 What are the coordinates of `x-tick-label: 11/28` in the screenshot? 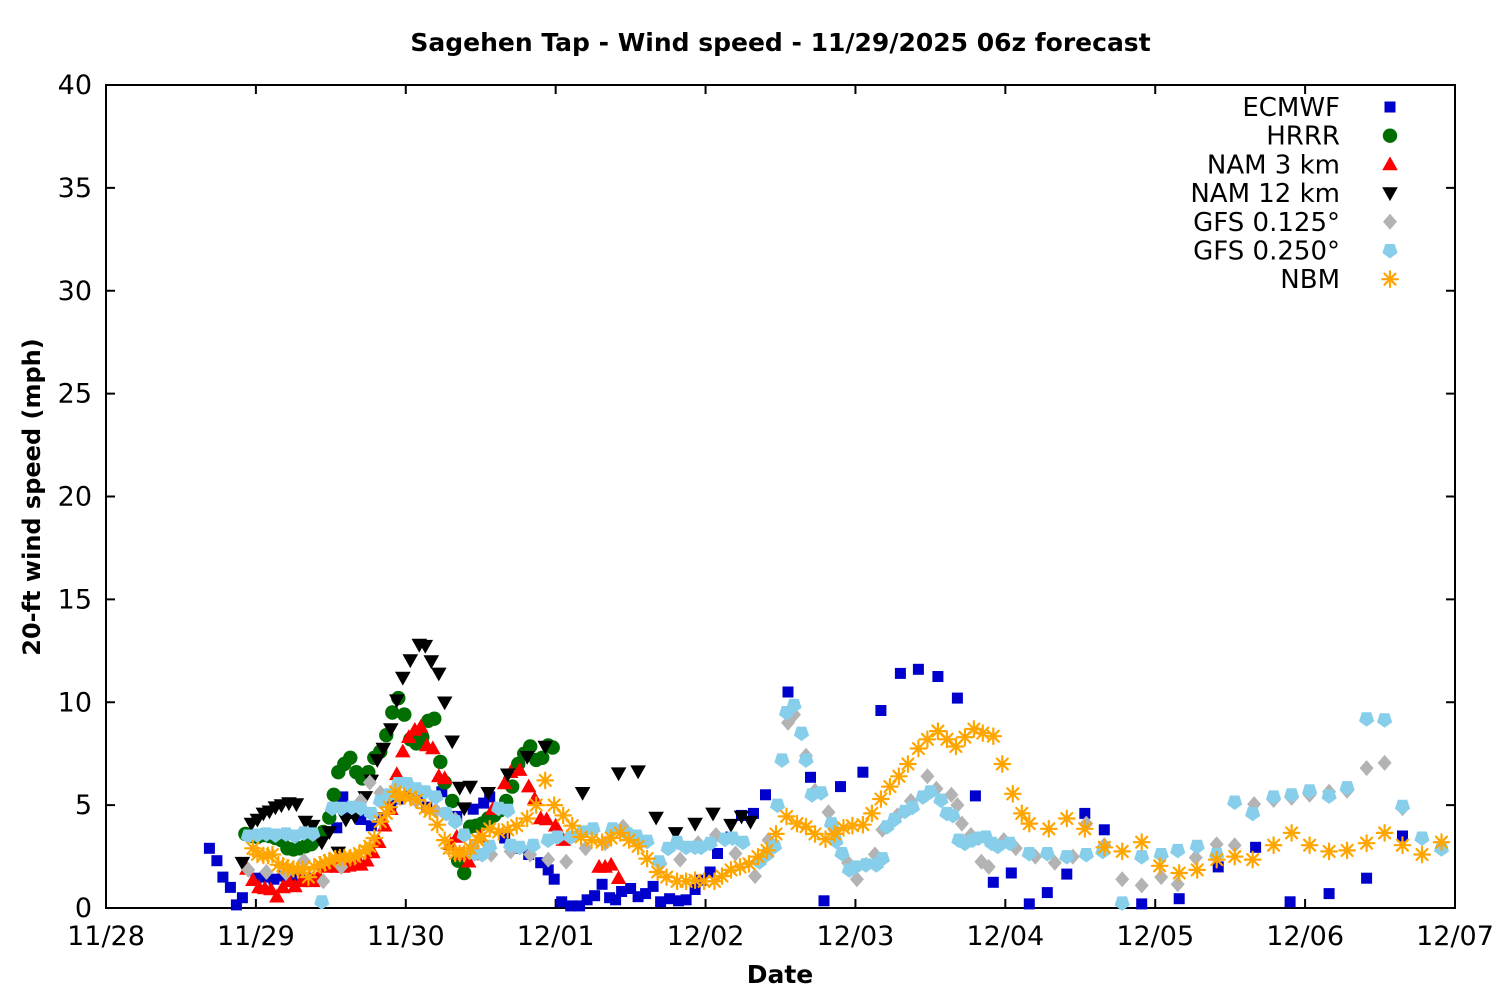 It's located at (106, 936).